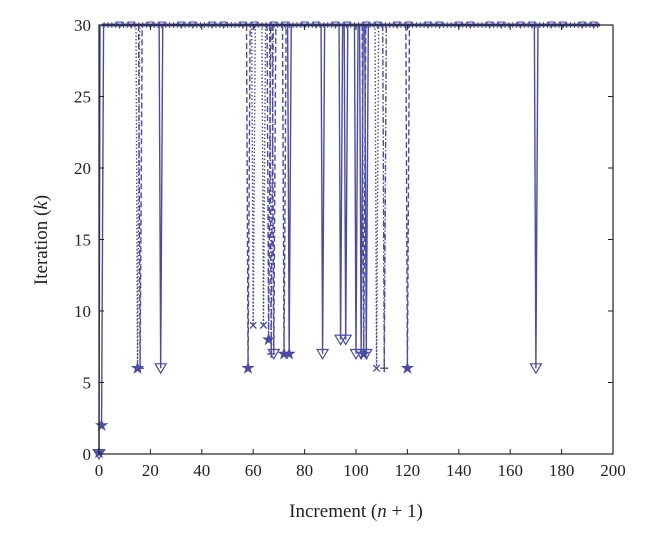 The height and width of the screenshot is (553, 660). What do you see at coordinates (510, 470) in the screenshot?
I see `x-tick-label: 160` at bounding box center [510, 470].